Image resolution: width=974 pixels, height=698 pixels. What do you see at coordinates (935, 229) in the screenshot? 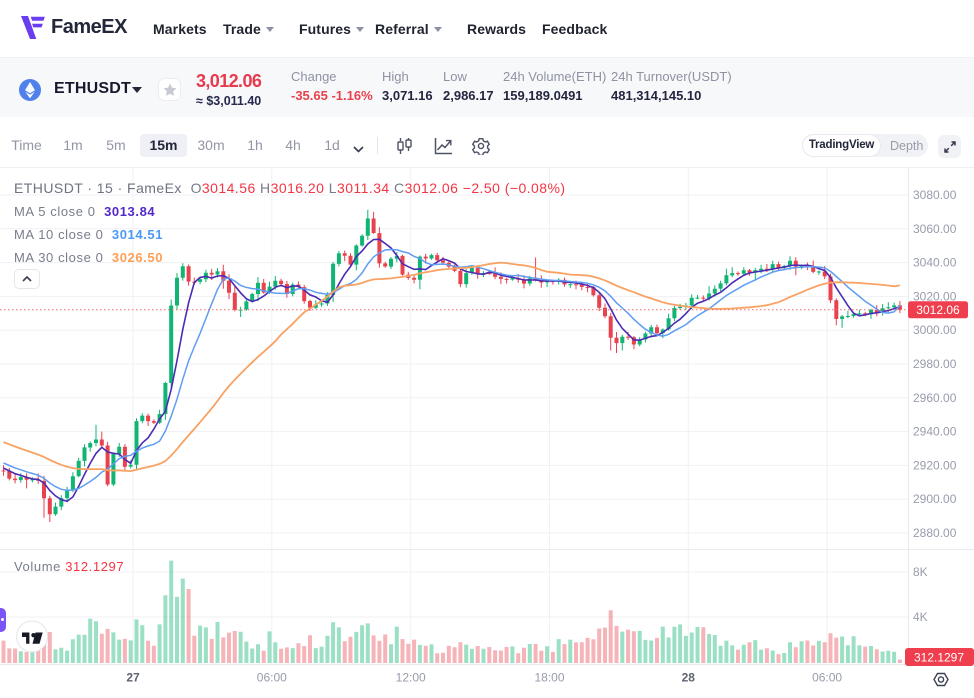
I see `svg-text: 3060.00` at bounding box center [935, 229].